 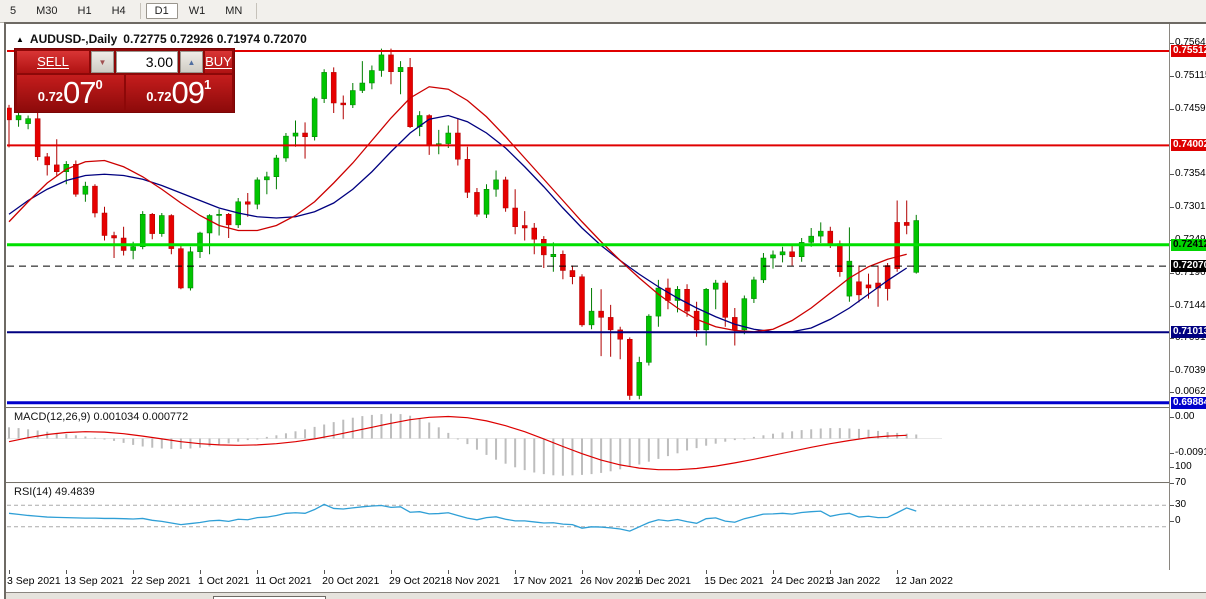 What do you see at coordinates (1183, 466) in the screenshot?
I see `rsi-scale-label: 100` at bounding box center [1183, 466].